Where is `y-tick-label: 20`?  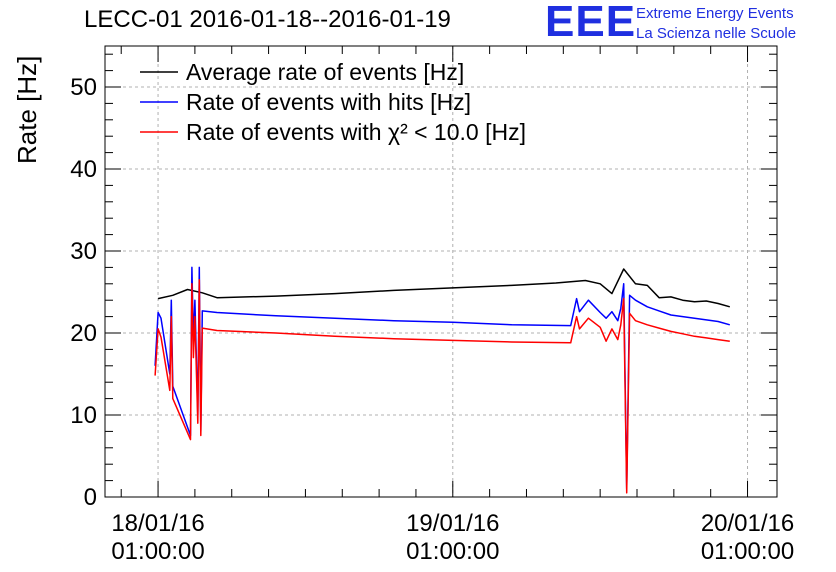
y-tick-label: 20 is located at coordinates (83, 333).